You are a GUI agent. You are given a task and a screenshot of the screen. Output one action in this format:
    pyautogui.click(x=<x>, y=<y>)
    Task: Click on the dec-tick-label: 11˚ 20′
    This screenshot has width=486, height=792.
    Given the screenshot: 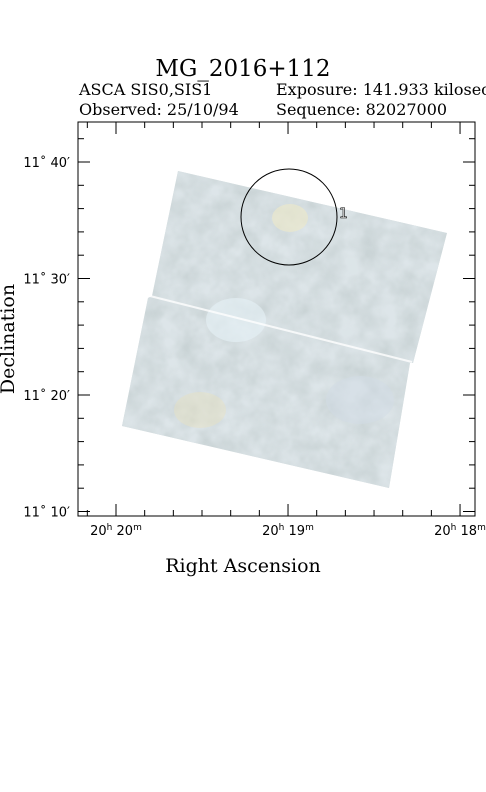 What is the action you would take?
    pyautogui.click(x=46, y=396)
    